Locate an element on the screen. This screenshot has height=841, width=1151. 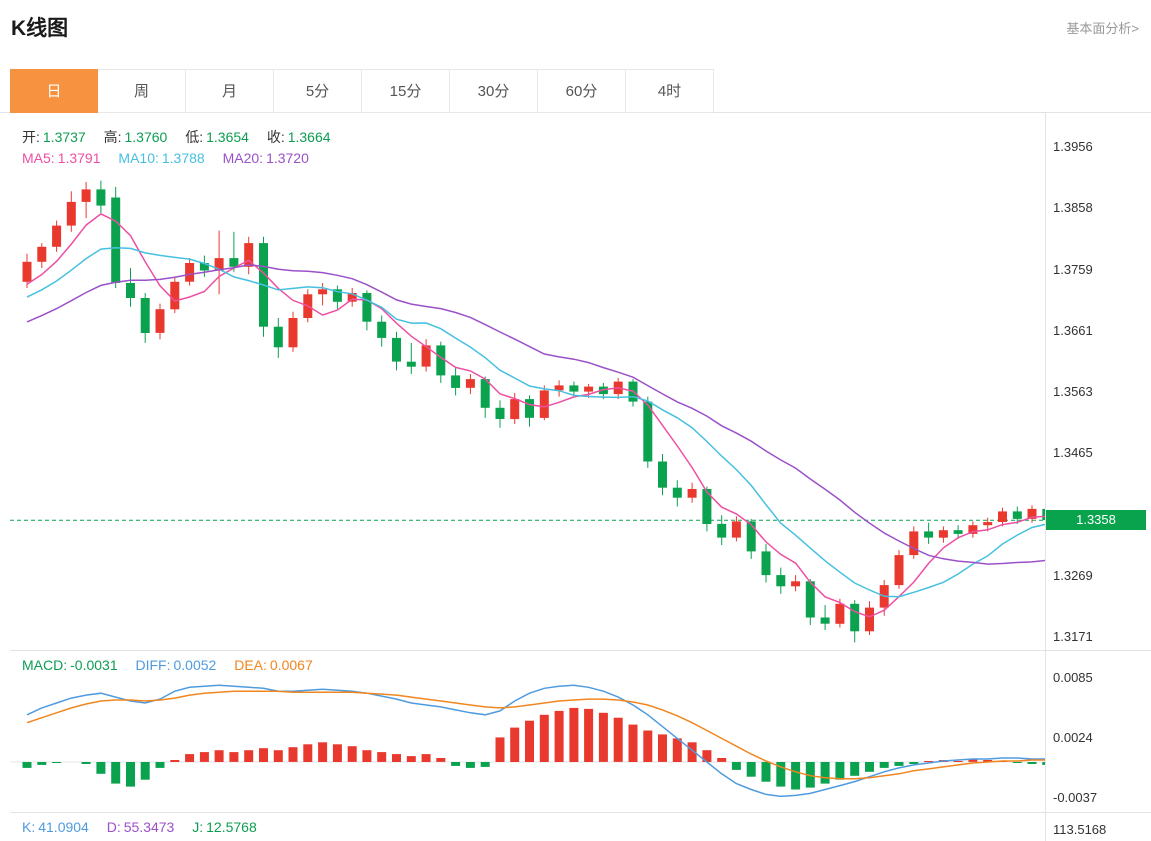
page-title: K线图 is located at coordinates (40, 28).